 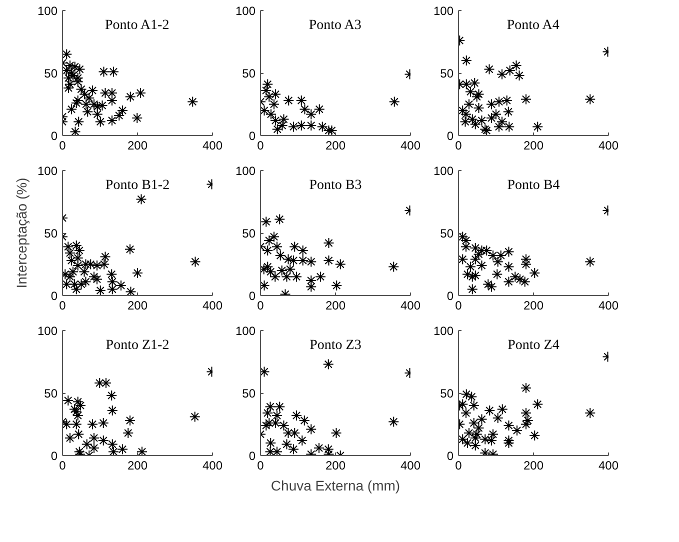 I want to click on y-axis-title: Interceptação (%), so click(x=21, y=233).